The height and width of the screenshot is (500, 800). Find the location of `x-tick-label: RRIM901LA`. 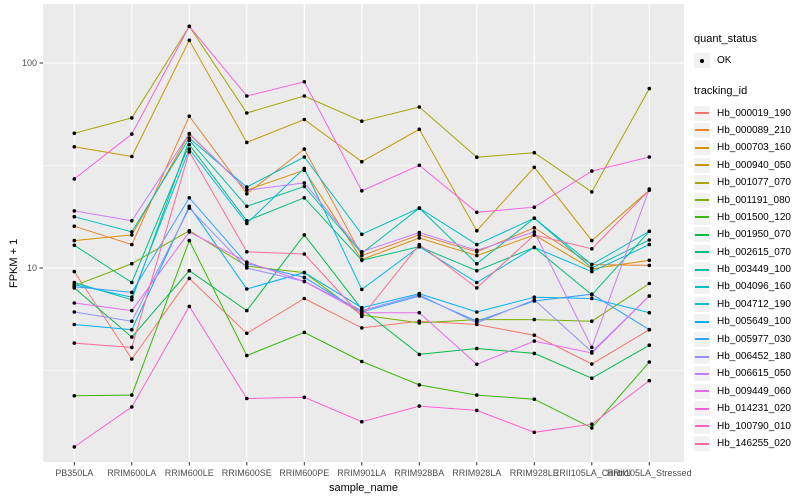

x-tick-label: RRIM901LA is located at coordinates (362, 473).